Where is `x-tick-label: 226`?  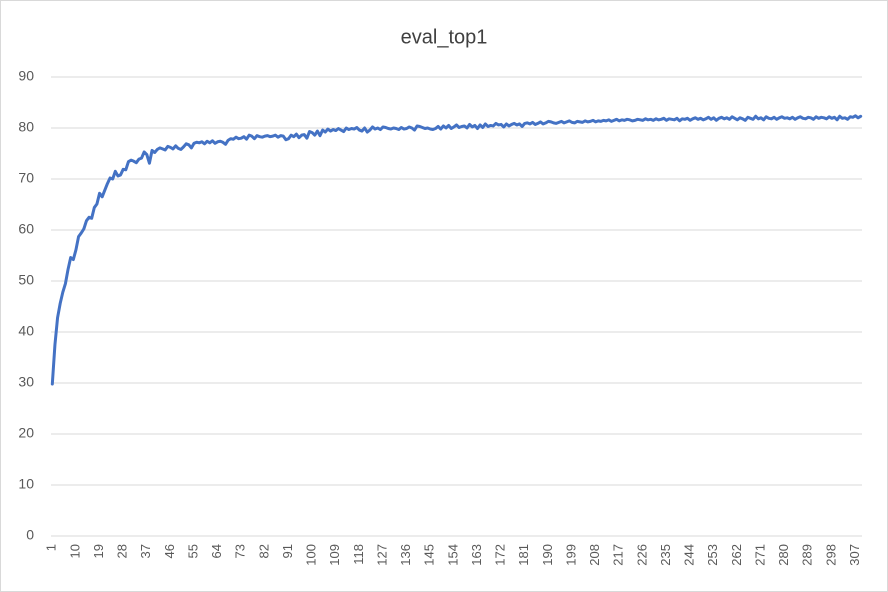
x-tick-label: 226 is located at coordinates (641, 555).